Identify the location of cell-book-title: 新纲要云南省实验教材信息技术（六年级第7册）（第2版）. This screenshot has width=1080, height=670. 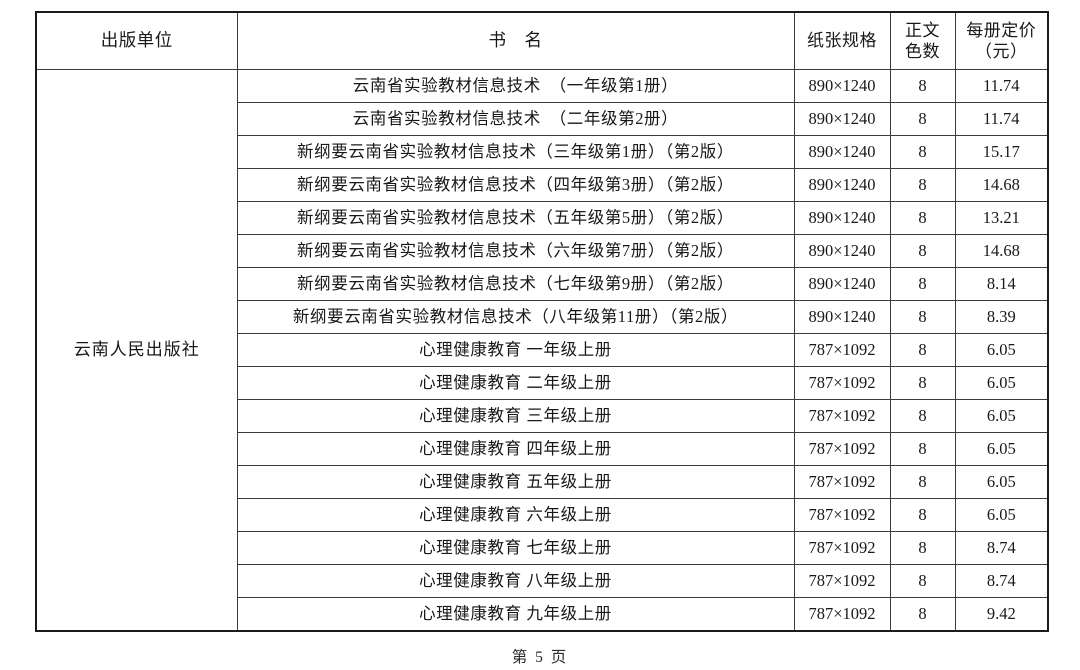
(515, 251).